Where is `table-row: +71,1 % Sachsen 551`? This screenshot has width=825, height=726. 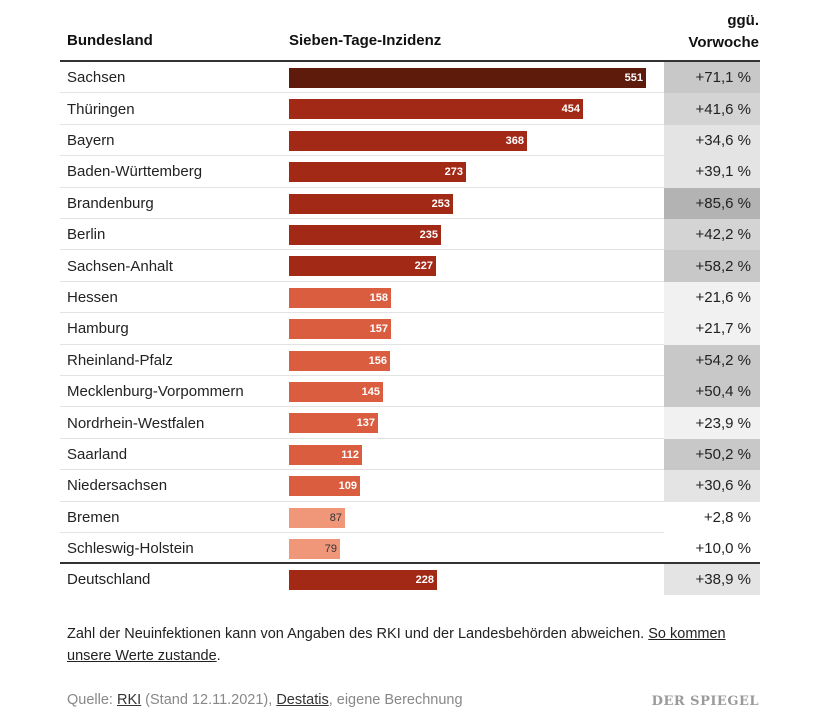 table-row: +71,1 % Sachsen 551 is located at coordinates (410, 78).